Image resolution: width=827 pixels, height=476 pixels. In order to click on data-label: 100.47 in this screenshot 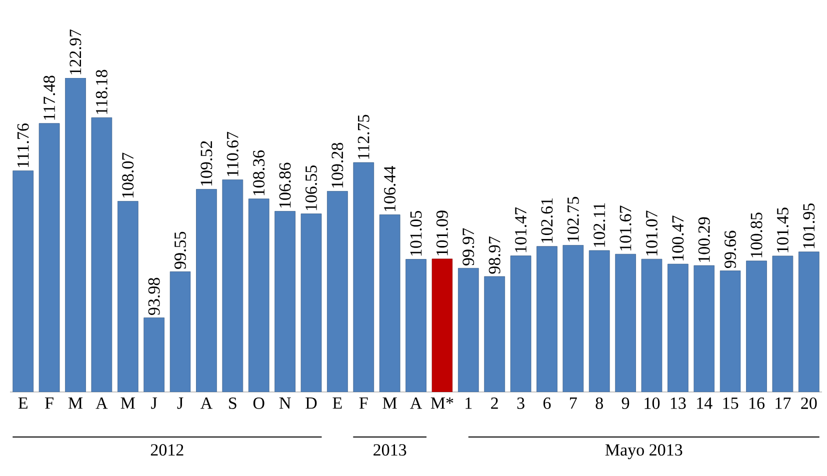, I will do `click(678, 238)`.